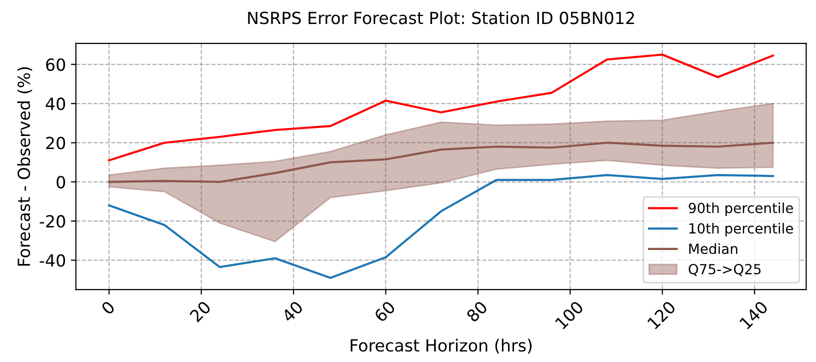 This screenshot has height=362, width=816. I want to click on y-tick-label: -20, so click(53, 221).